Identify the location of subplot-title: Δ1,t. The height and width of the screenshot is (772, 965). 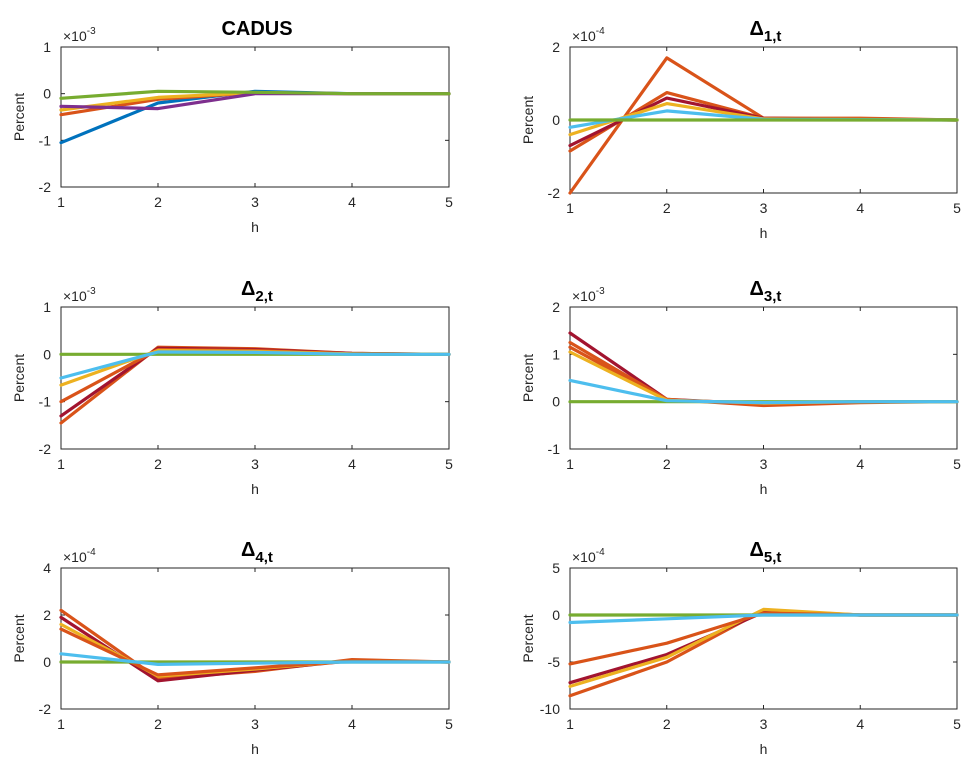
(766, 31).